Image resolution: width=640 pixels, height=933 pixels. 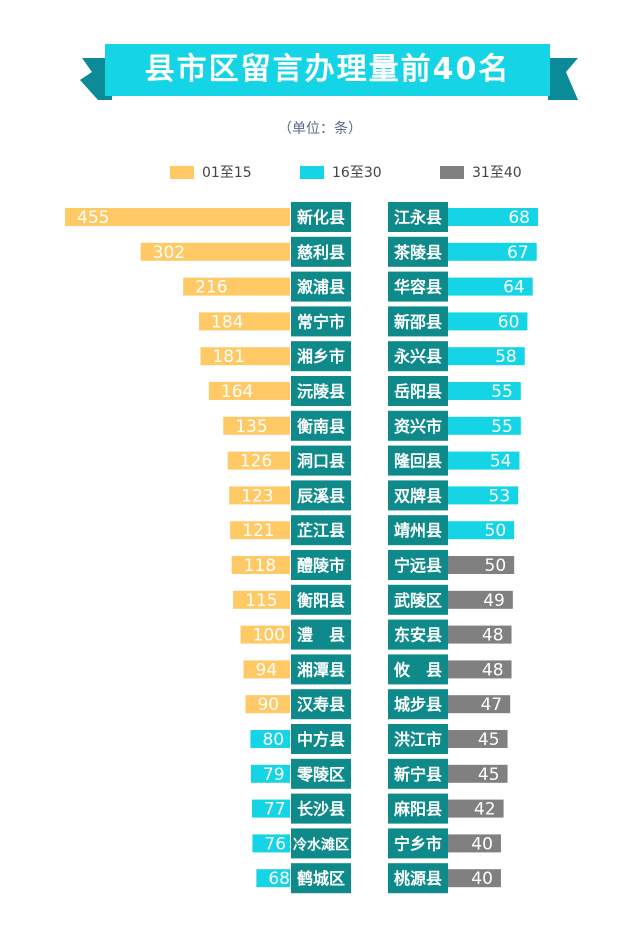 I want to click on left-county-label: 常宁市, so click(x=321, y=321).